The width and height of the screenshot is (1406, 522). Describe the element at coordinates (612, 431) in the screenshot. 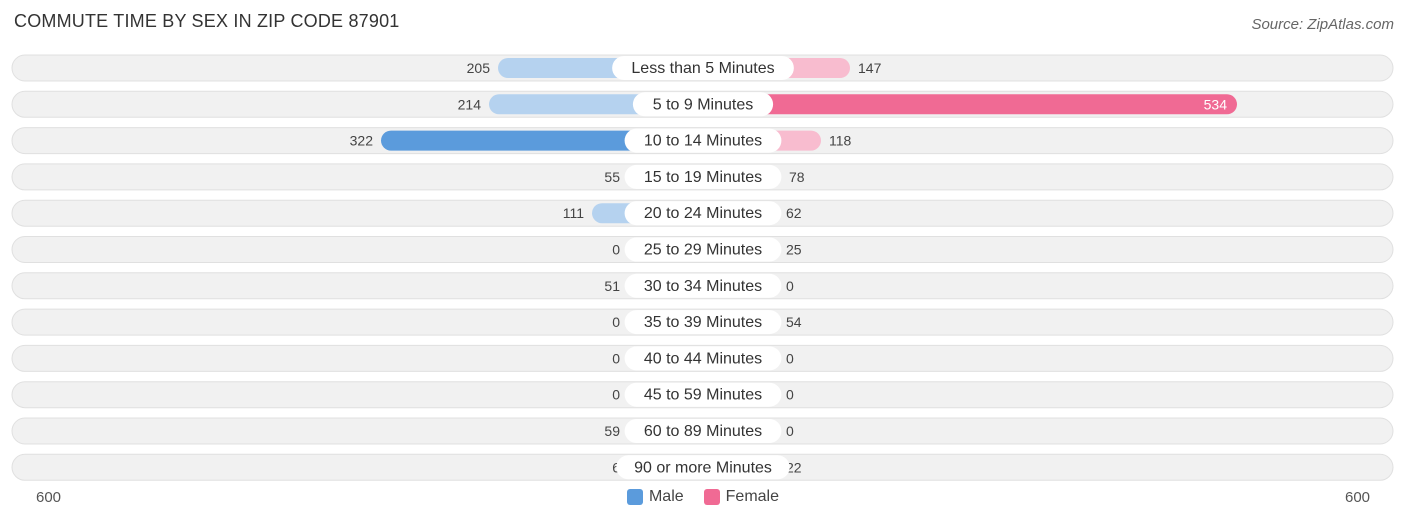

I see `value-label-male: 59` at that location.